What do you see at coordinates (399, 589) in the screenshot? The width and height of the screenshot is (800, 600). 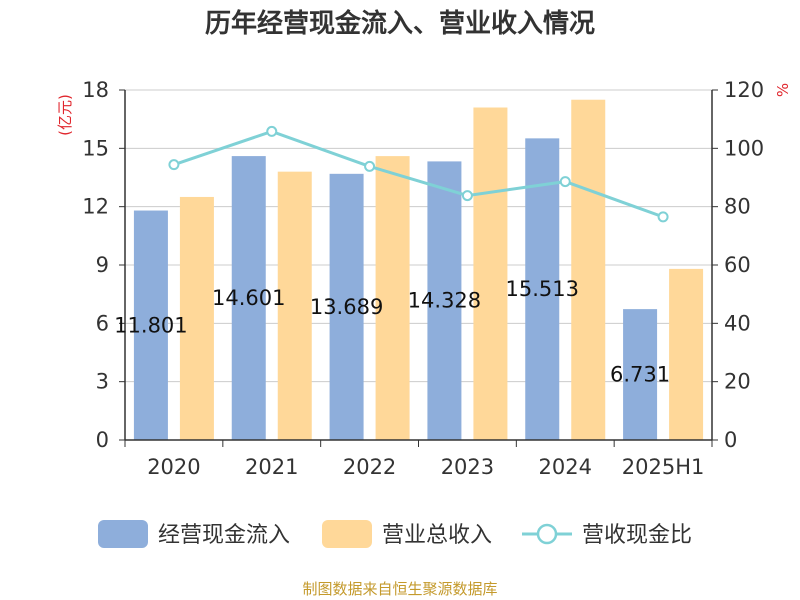 I see `source-note: 制图数据来自恒生聚源数据库` at bounding box center [399, 589].